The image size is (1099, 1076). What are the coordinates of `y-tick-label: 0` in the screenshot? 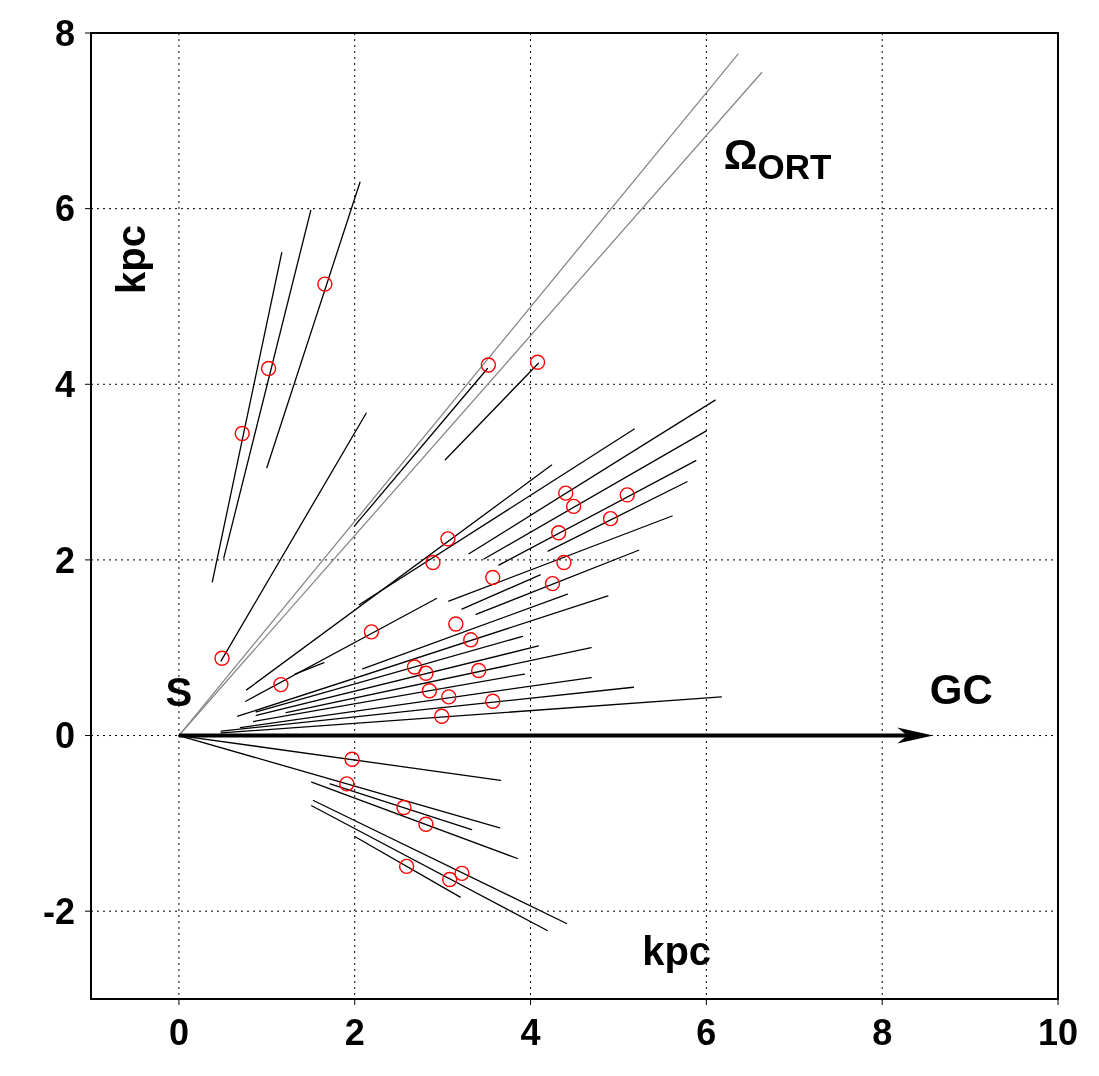 It's located at (64, 736).